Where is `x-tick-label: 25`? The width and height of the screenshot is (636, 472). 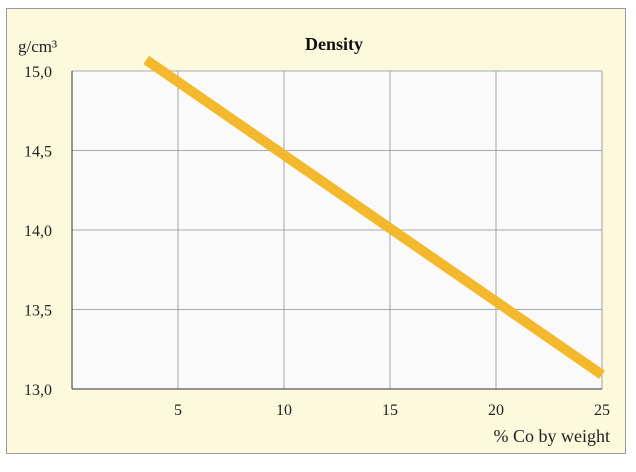
x-tick-label: 25 is located at coordinates (602, 410).